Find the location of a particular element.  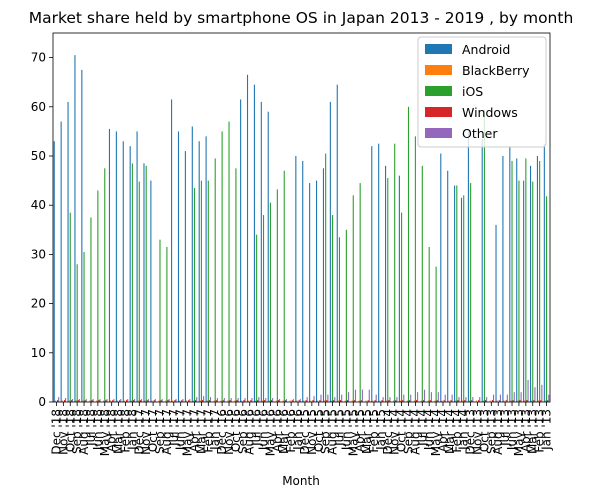

x-tick-label: Apr '15 is located at coordinates (360, 430).